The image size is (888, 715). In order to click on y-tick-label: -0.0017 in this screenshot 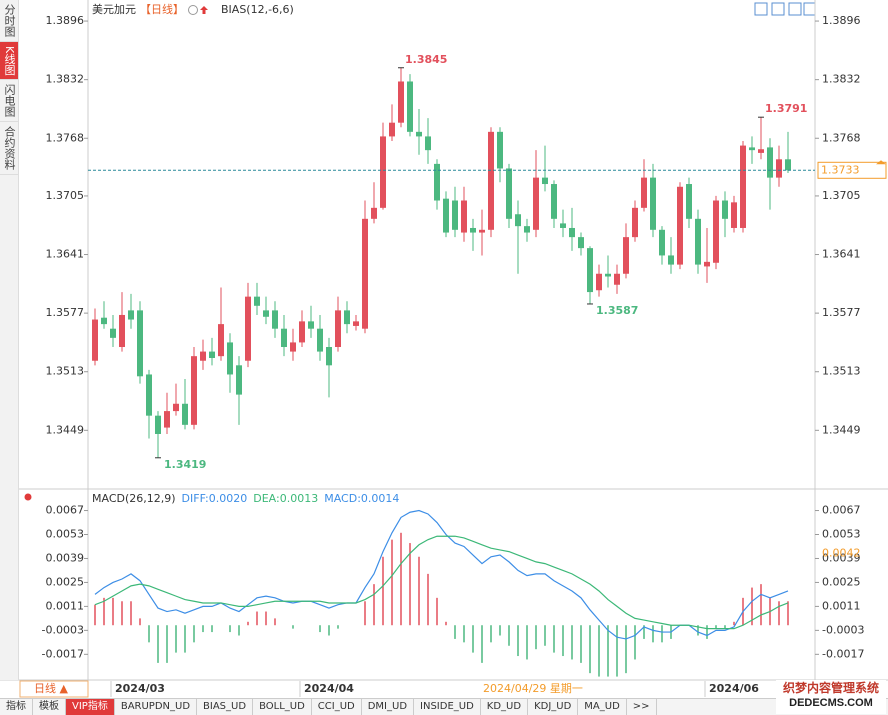, I will do `click(63, 653)`.